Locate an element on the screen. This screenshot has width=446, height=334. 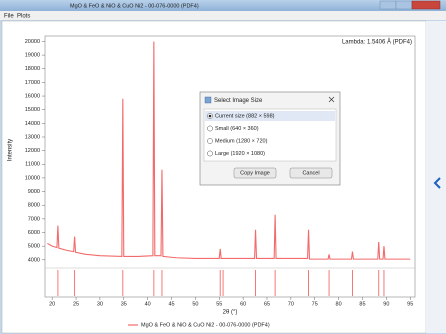
y-tick-label: 12000 is located at coordinates (32, 151).